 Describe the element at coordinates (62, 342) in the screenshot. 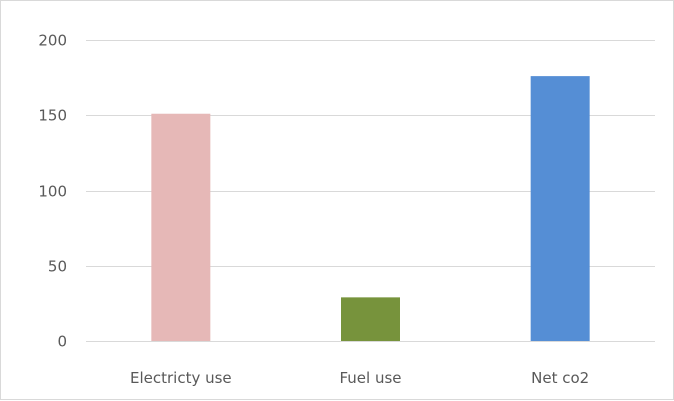

I see `y-tick-label: 0` at that location.